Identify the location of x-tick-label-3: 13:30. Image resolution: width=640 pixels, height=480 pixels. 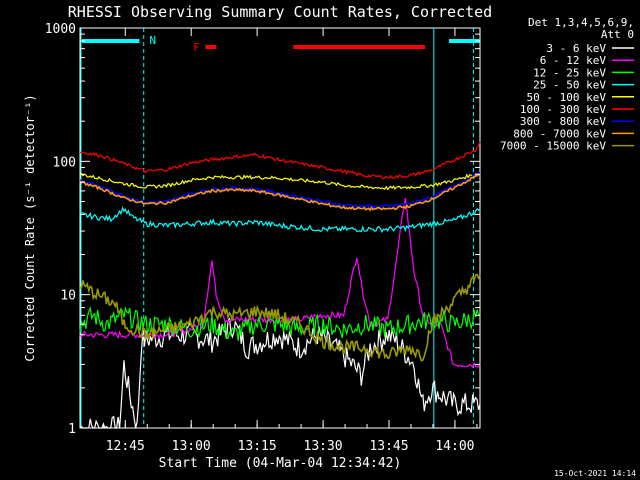
(323, 446).